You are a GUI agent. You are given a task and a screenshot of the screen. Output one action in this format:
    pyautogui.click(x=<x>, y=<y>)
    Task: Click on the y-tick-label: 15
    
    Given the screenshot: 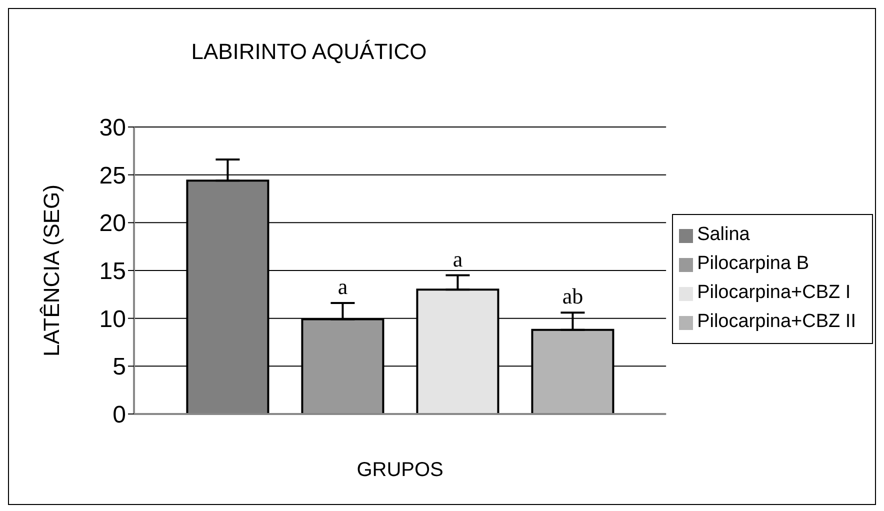 What is the action you would take?
    pyautogui.click(x=112, y=272)
    